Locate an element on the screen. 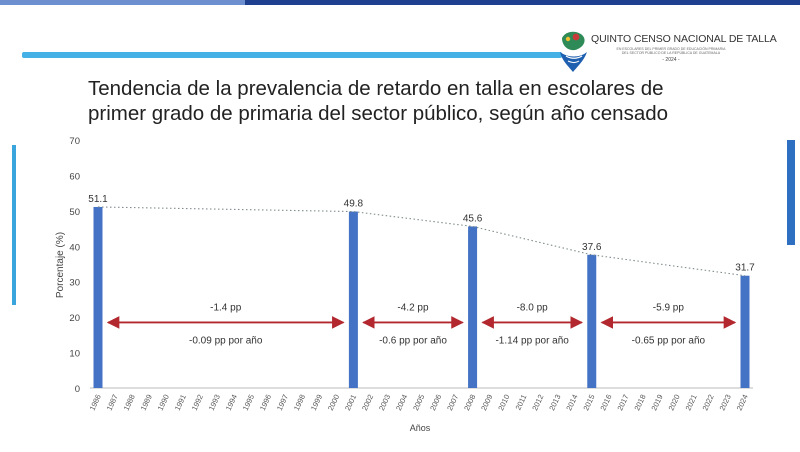 The image size is (800, 452). x-tick-label: 1996 is located at coordinates (265, 402).